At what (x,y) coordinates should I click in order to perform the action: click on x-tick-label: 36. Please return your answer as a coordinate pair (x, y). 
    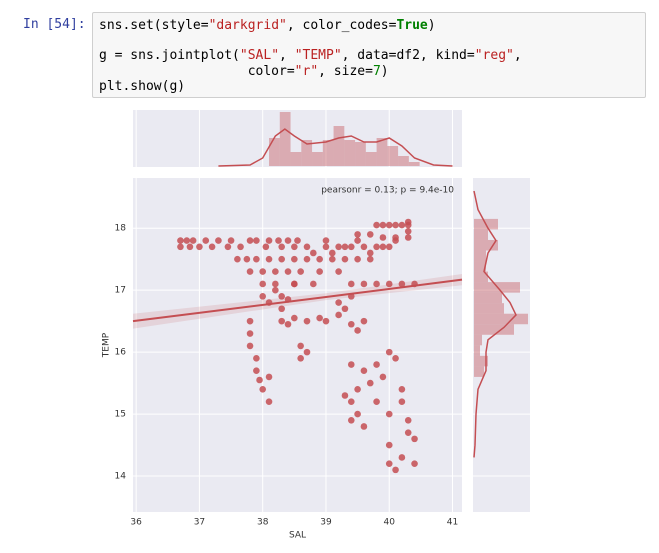
    Looking at the image, I should click on (136, 523).